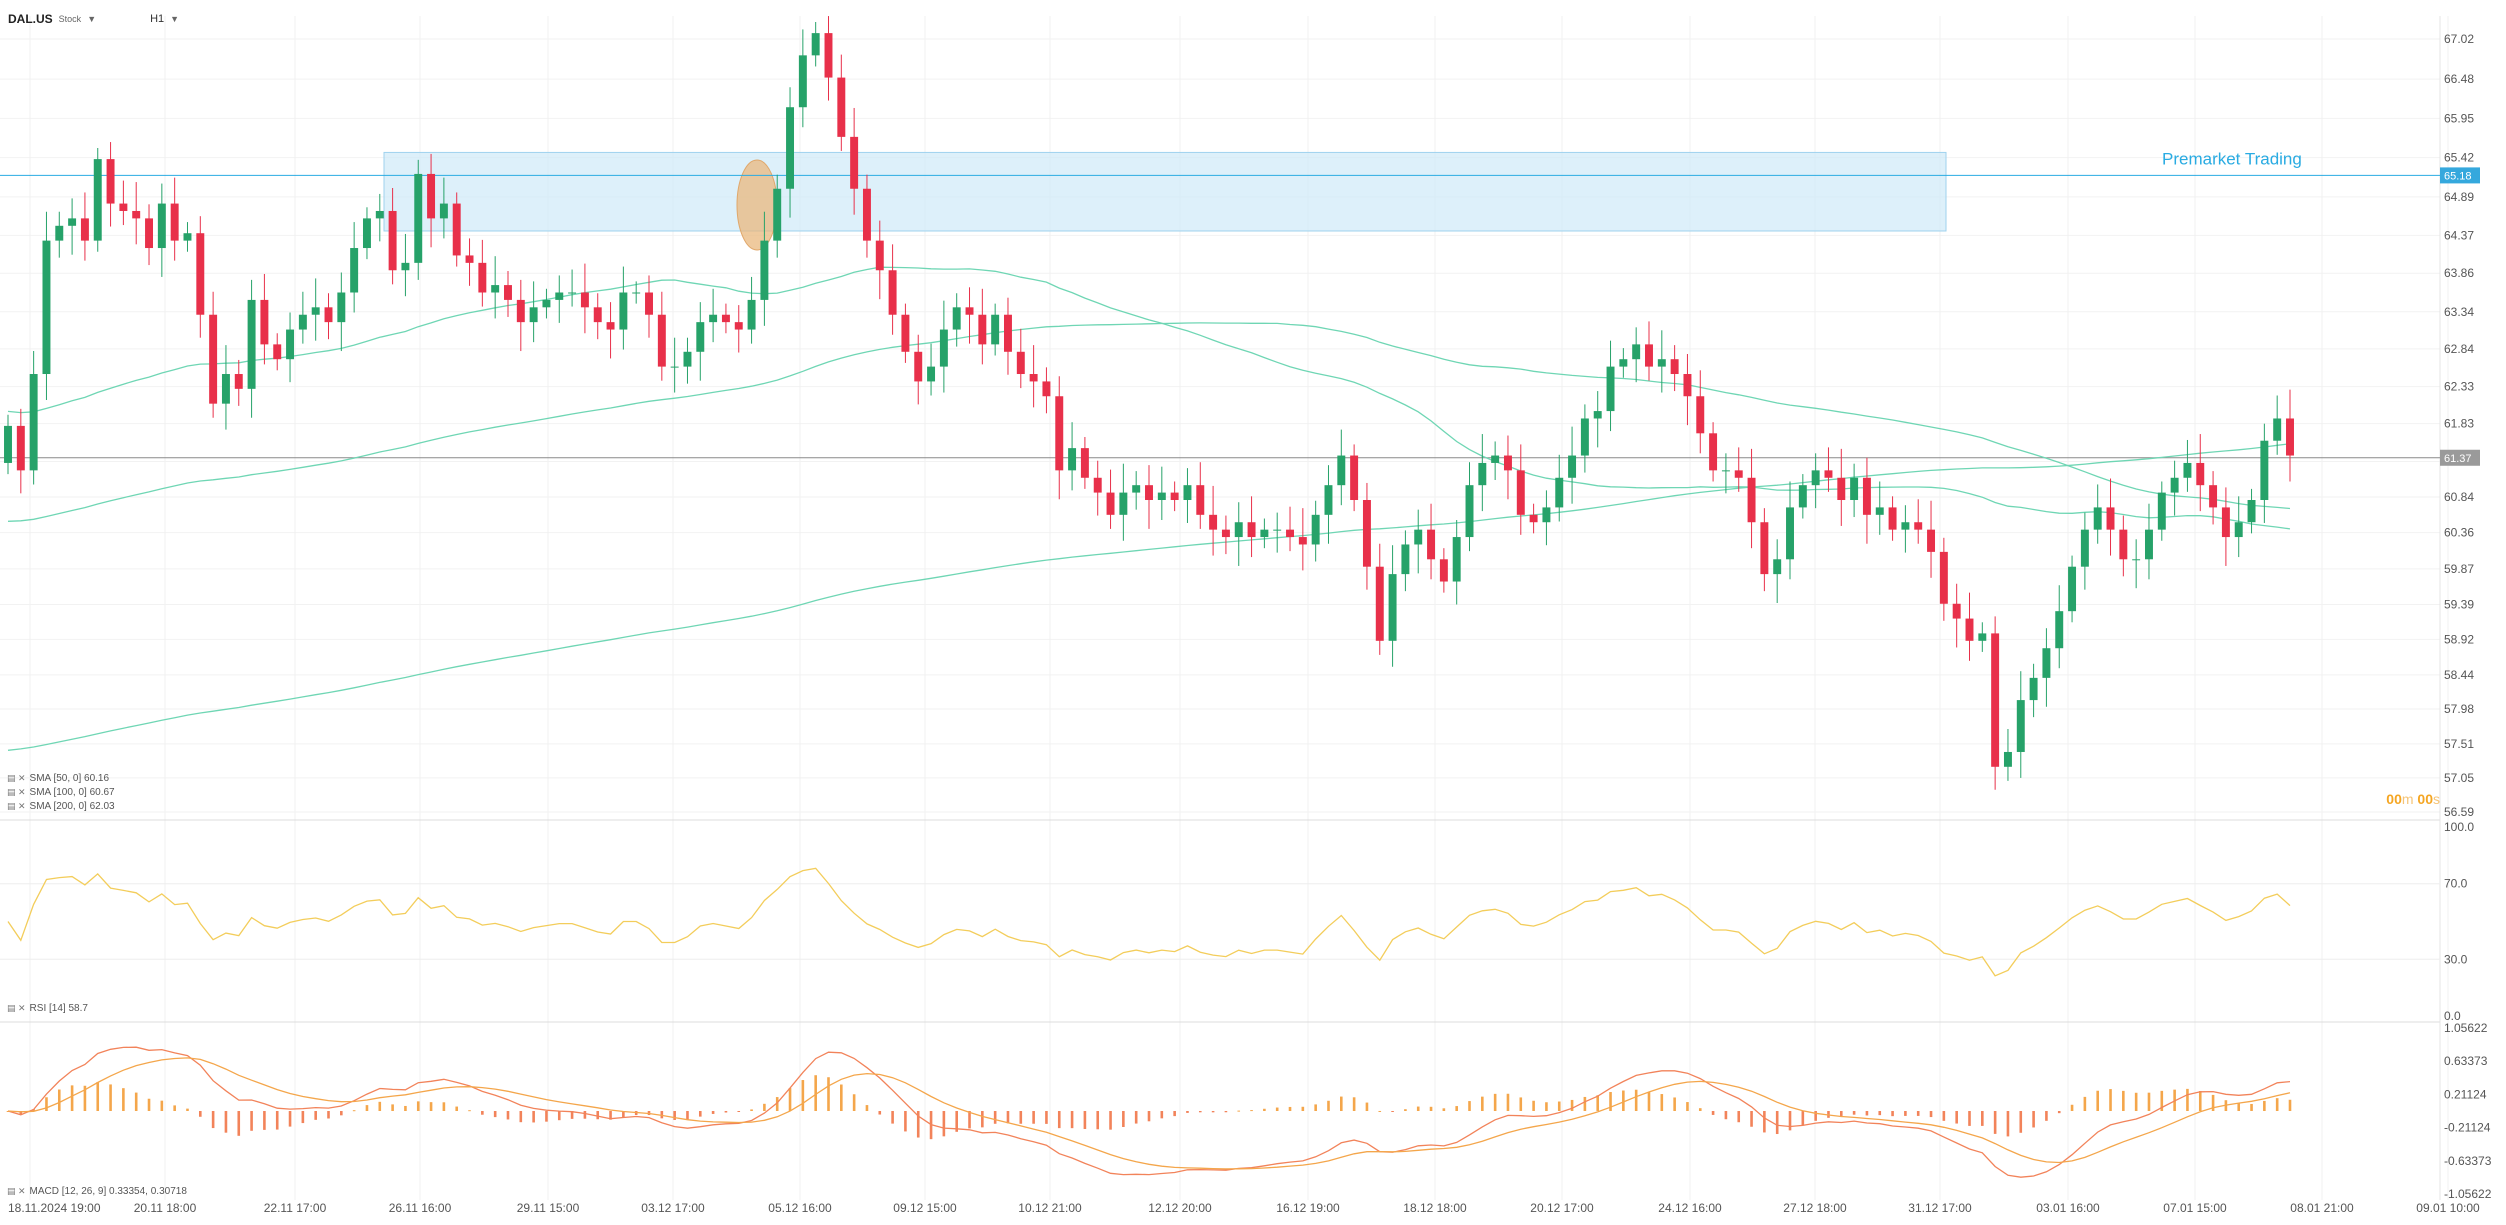 The height and width of the screenshot is (1225, 2506). I want to click on time-tick-label: 08.01 21:00, so click(2322, 1208).